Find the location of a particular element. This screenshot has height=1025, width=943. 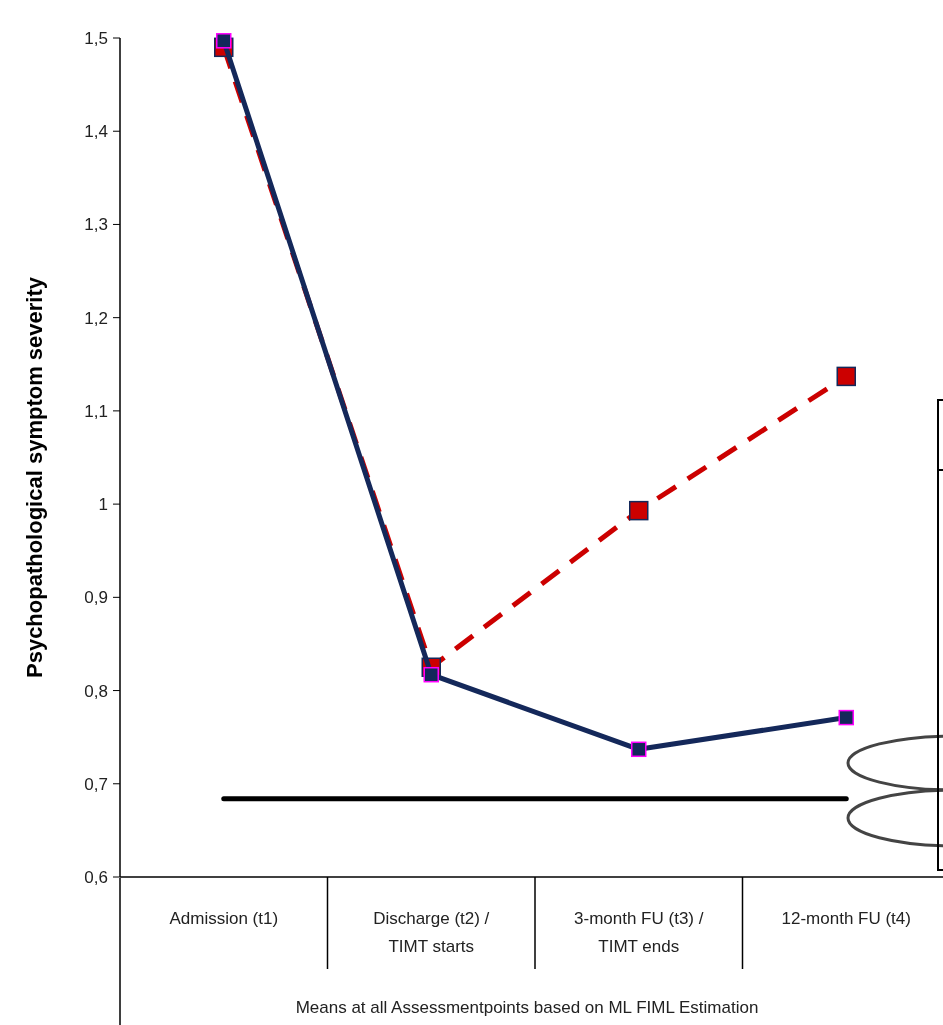

x-tick-label: Admission (t1) is located at coordinates (224, 918).